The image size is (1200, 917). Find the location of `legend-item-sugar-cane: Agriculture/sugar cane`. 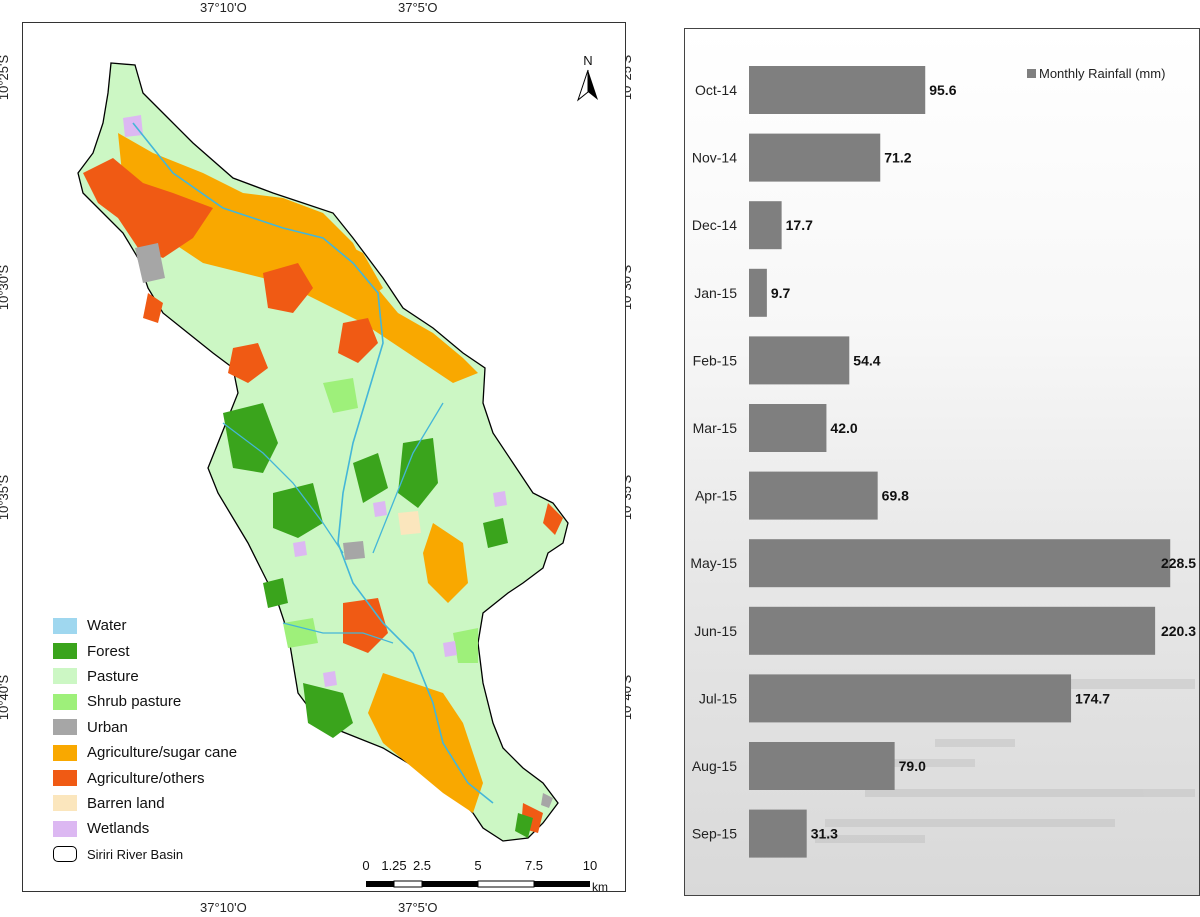

legend-item-sugar-cane: Agriculture/sugar cane is located at coordinates (145, 752).